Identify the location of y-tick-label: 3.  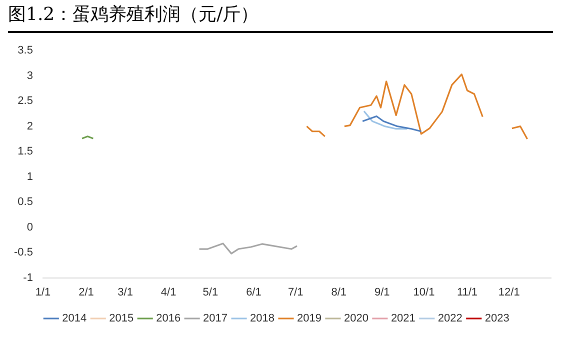
(29, 76).